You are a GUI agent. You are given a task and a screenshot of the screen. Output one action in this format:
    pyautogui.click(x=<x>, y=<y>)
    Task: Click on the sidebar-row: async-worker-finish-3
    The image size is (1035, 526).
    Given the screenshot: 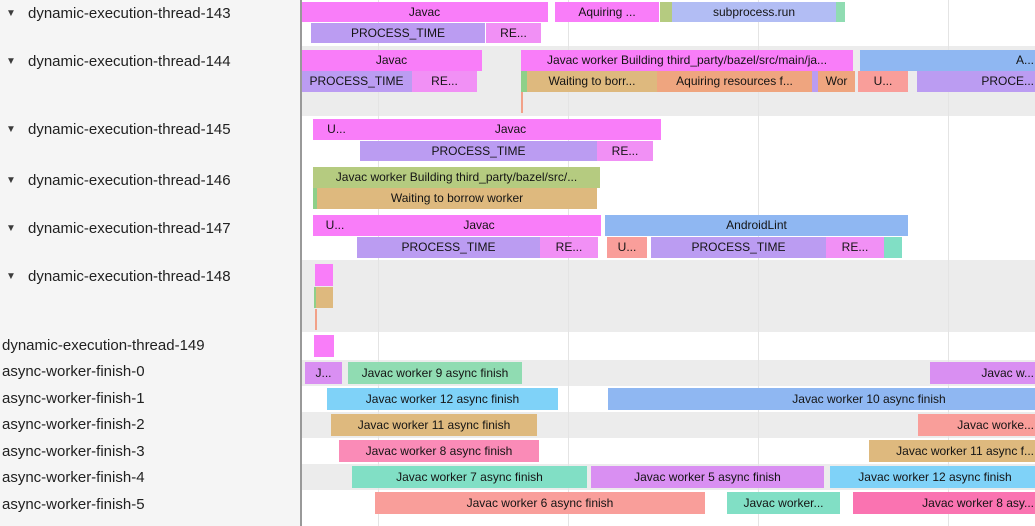 What is the action you would take?
    pyautogui.click(x=150, y=453)
    